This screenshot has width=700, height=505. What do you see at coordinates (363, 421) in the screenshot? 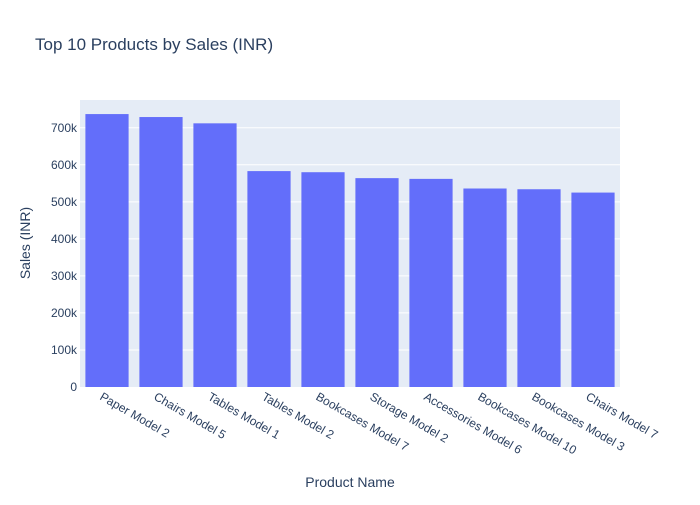
I see `x-tick-label: Bookcases Model 7` at bounding box center [363, 421].